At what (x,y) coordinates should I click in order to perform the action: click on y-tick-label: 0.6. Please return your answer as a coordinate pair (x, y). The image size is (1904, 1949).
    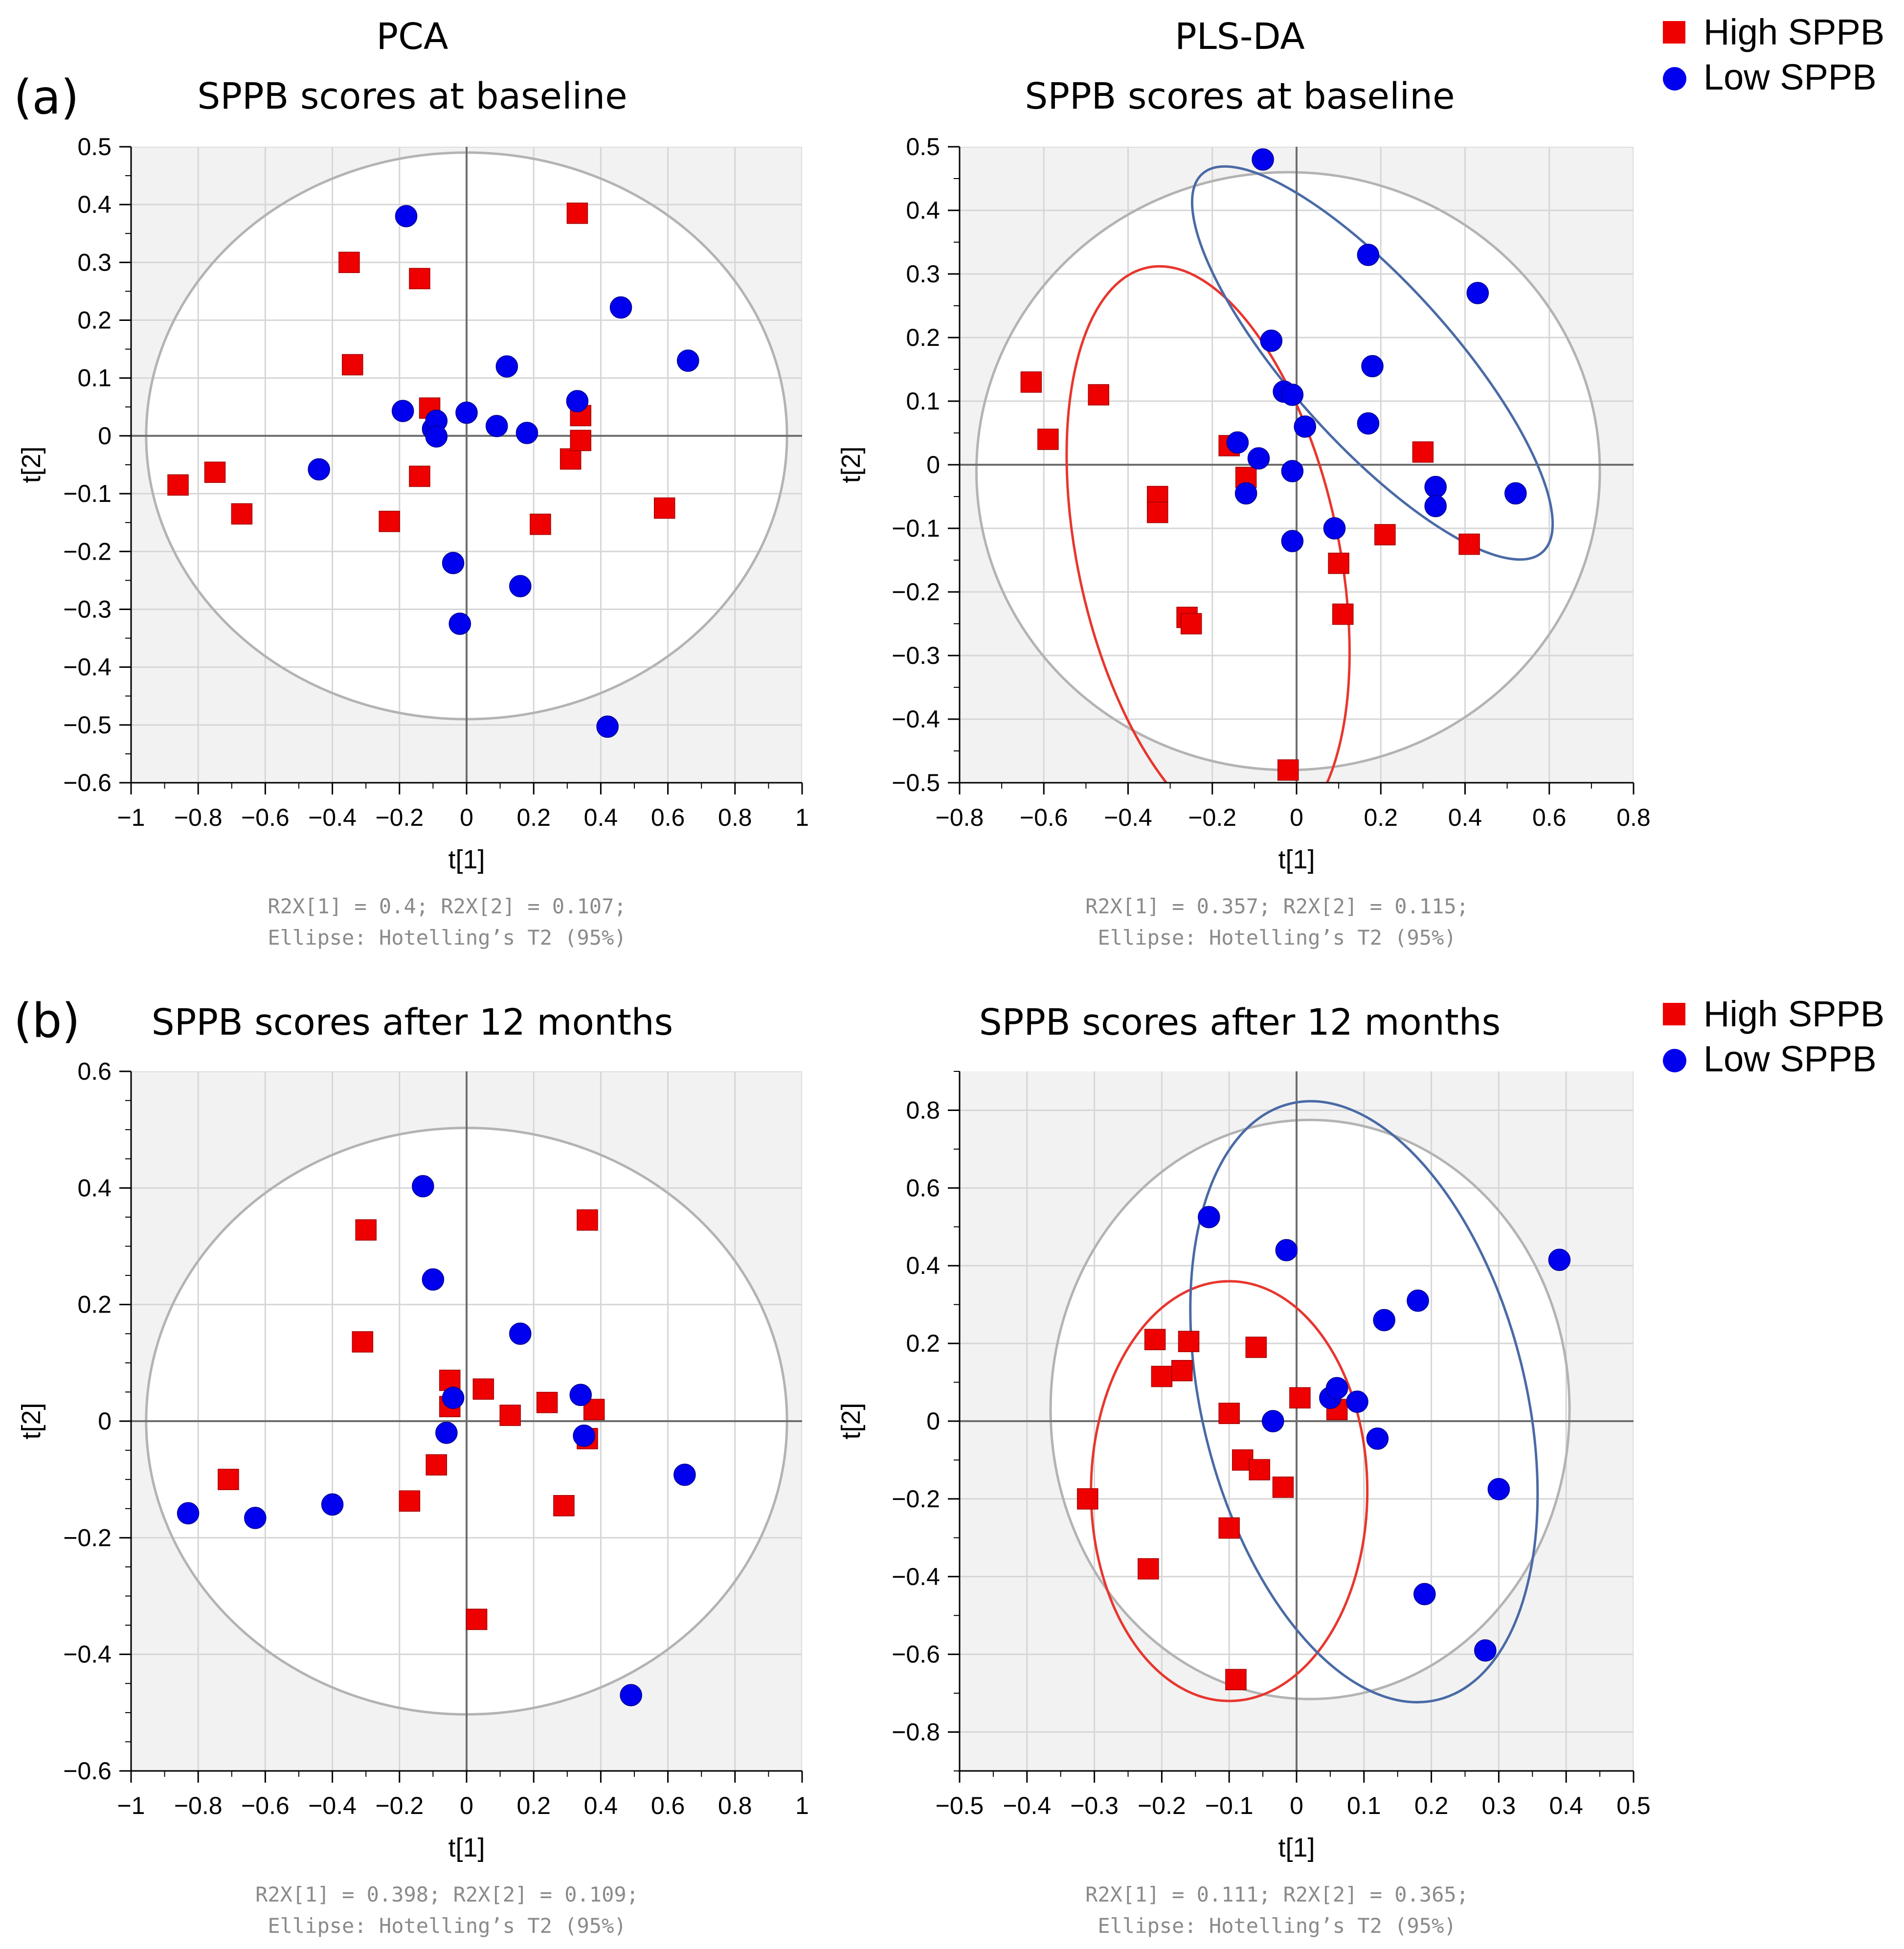
    Looking at the image, I should click on (923, 1187).